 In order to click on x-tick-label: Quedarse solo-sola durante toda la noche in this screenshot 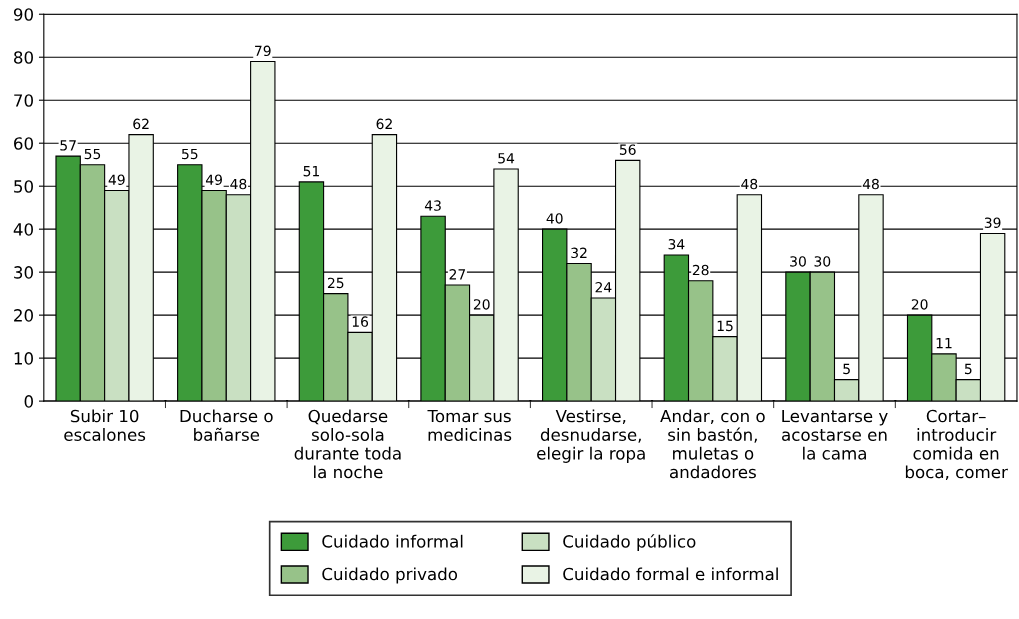, I will do `click(347, 444)`.